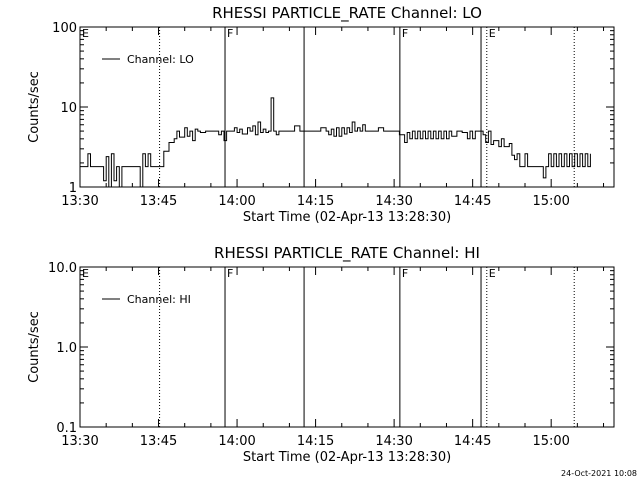 This screenshot has width=640, height=480. What do you see at coordinates (66, 348) in the screenshot?
I see `y-tick-label: 1.0` at bounding box center [66, 348].